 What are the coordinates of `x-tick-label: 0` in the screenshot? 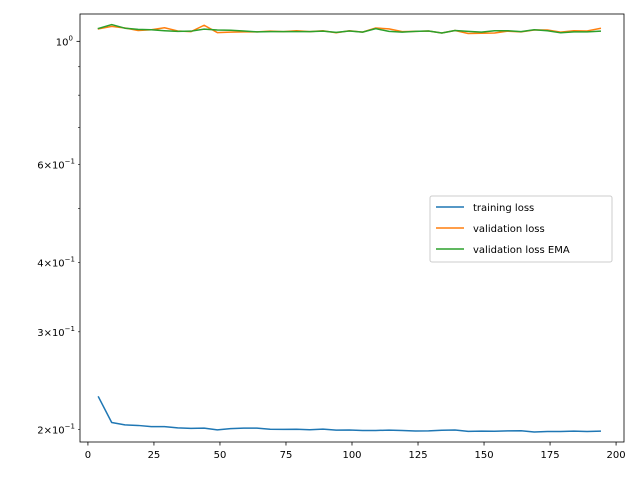 It's located at (88, 455).